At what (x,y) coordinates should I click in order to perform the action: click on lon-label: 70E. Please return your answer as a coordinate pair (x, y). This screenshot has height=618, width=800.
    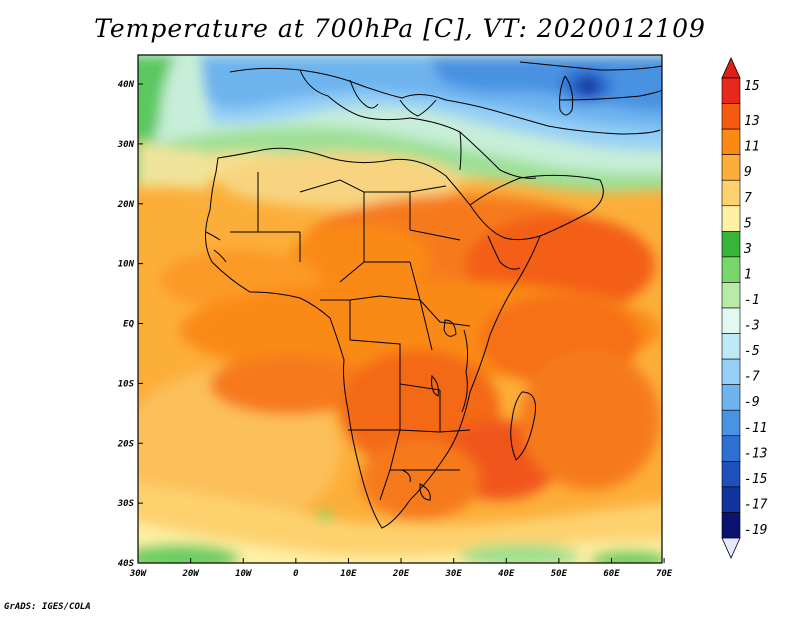
    Looking at the image, I should click on (664, 574).